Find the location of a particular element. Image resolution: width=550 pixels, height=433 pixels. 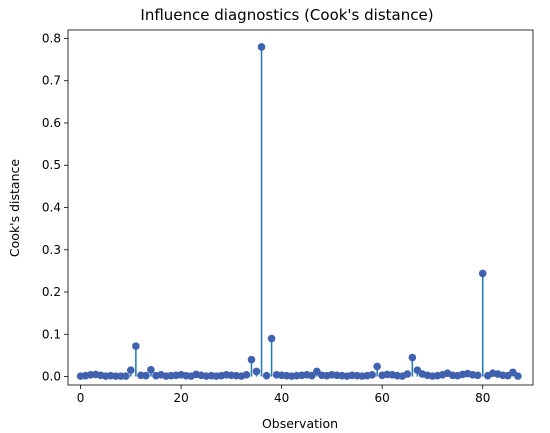

x-tick-label: 80 is located at coordinates (482, 398).